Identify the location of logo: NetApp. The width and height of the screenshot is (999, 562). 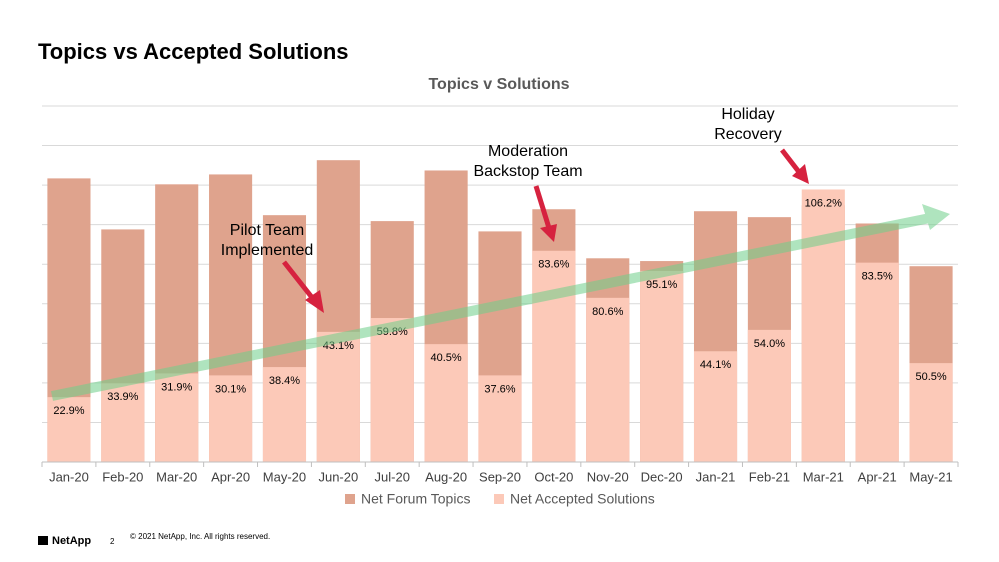
(71, 541).